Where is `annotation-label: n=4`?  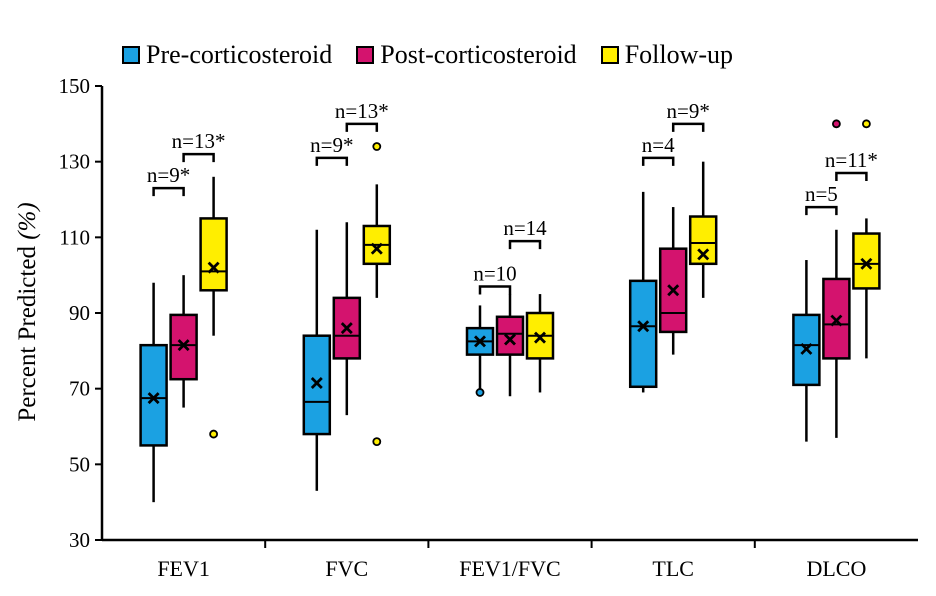 annotation-label: n=4 is located at coordinates (658, 145).